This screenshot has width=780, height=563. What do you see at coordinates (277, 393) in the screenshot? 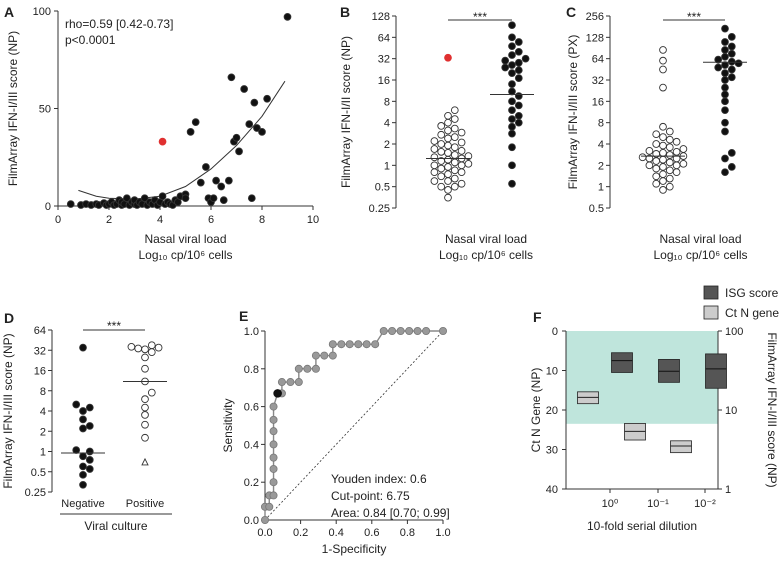
I see `cut-point-marker` at bounding box center [277, 393].